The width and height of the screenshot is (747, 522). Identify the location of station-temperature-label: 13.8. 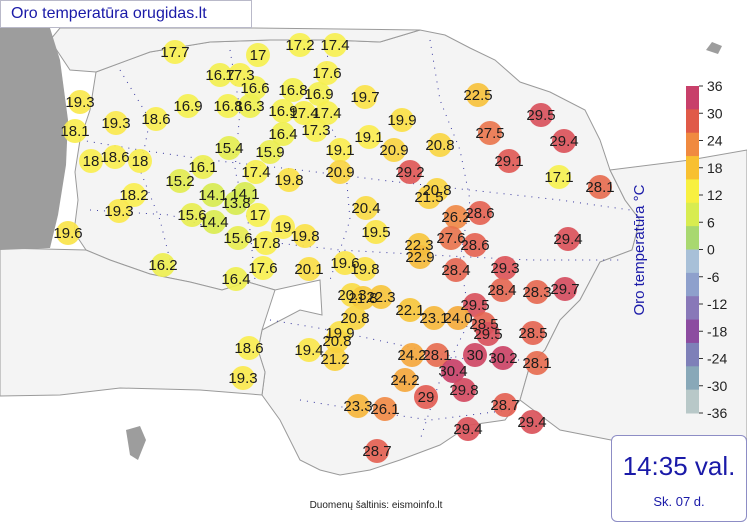
(235, 203).